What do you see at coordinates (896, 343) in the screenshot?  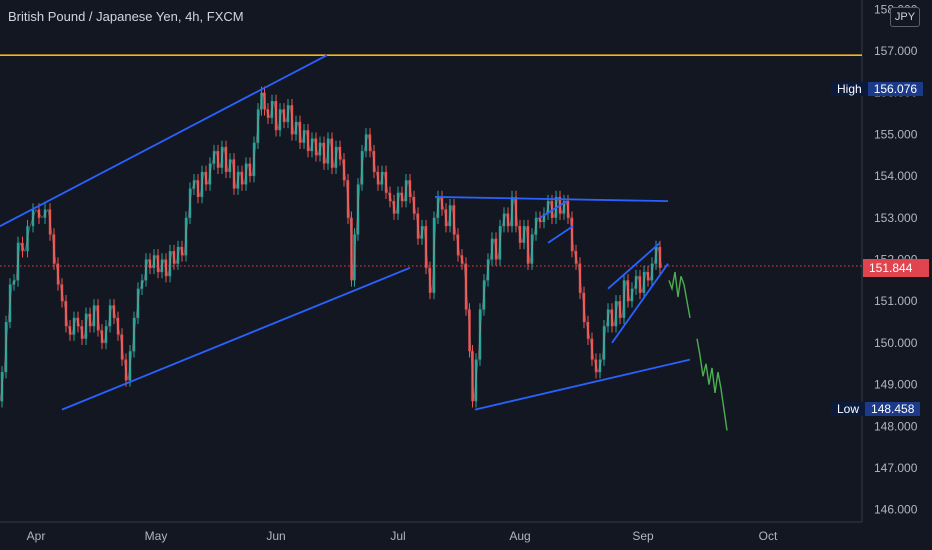 I see `y-tick-label: 150.000` at bounding box center [896, 343].